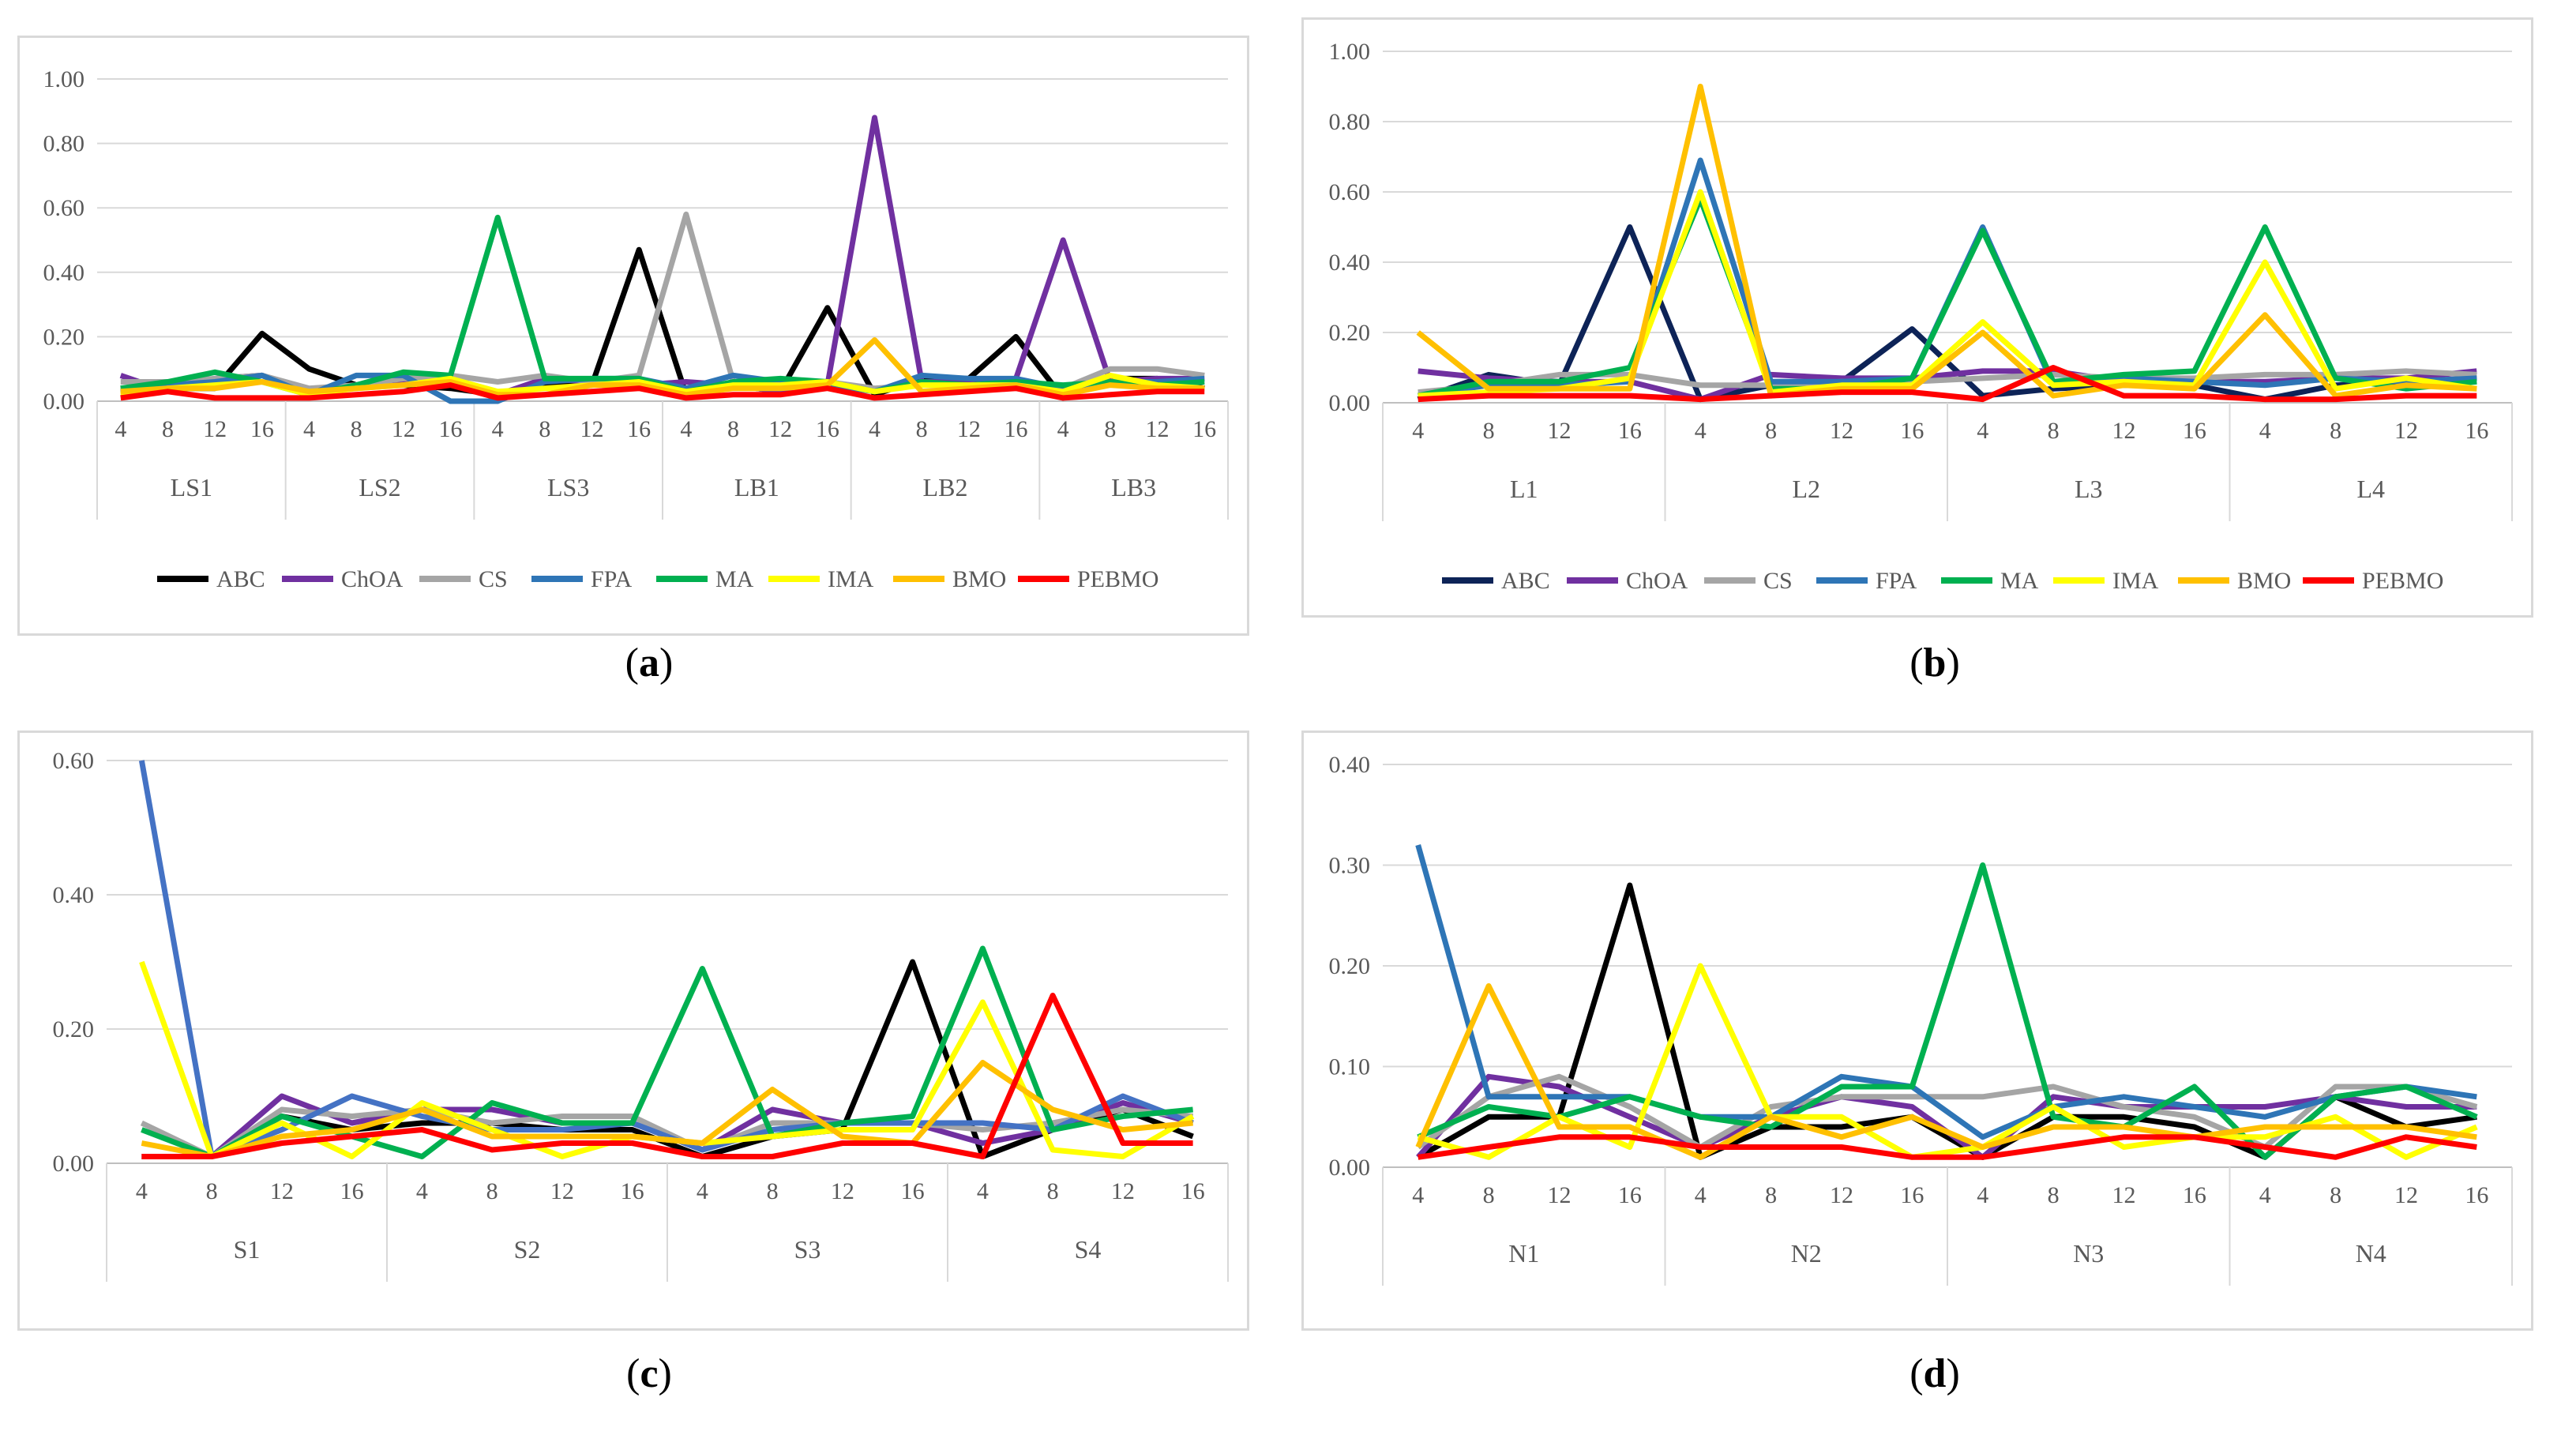 Image resolution: width=2576 pixels, height=1431 pixels. What do you see at coordinates (1947, 294) in the screenshot?
I see `series-line-ima` at bounding box center [1947, 294].